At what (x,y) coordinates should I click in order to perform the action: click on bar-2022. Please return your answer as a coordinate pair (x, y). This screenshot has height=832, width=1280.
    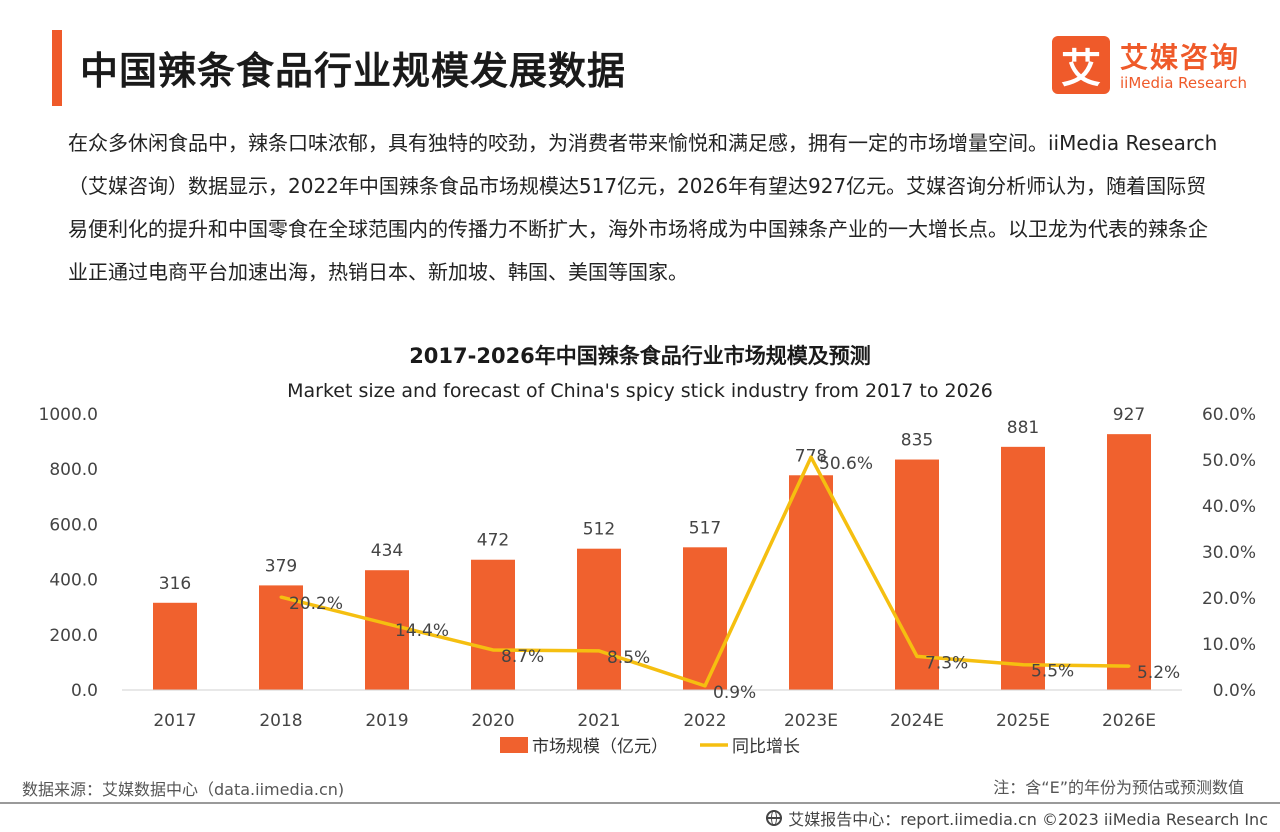
    Looking at the image, I should click on (705, 618).